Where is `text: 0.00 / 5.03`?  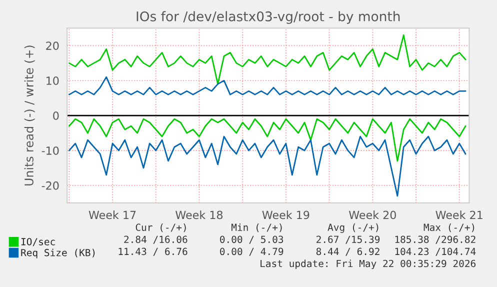
text: 0.00 / 5.03 is located at coordinates (252, 240).